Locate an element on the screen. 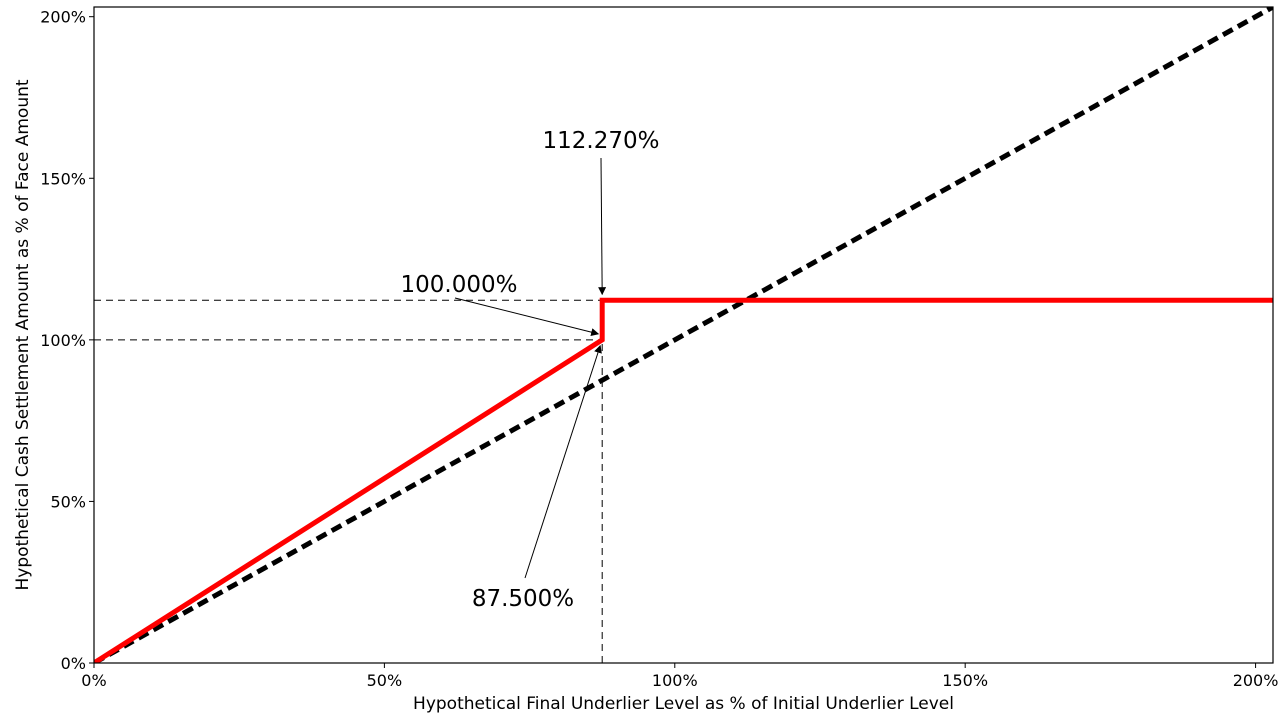  y-tick-label: 50% is located at coordinates (68, 501).